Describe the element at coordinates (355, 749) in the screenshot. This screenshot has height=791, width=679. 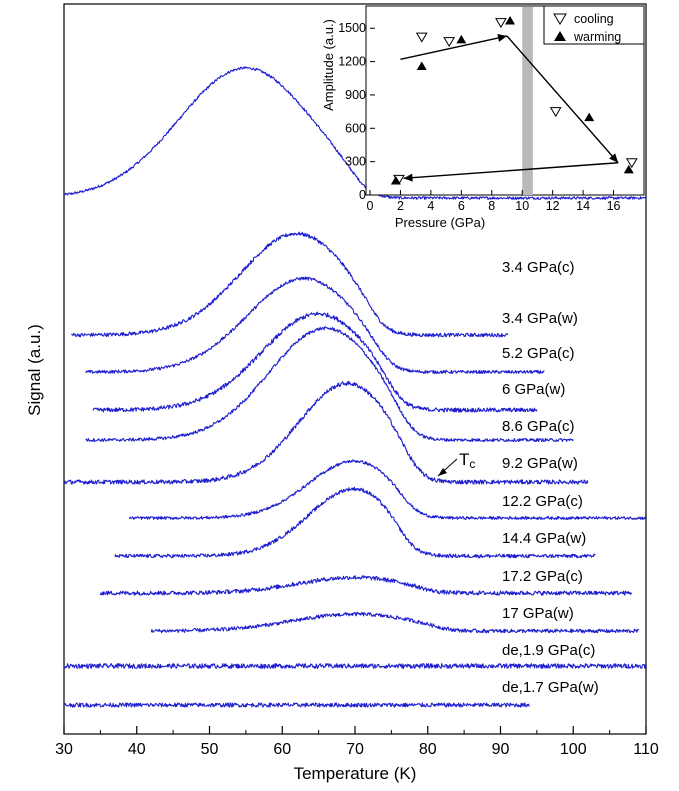
I see `x-tick-label: 70` at that location.